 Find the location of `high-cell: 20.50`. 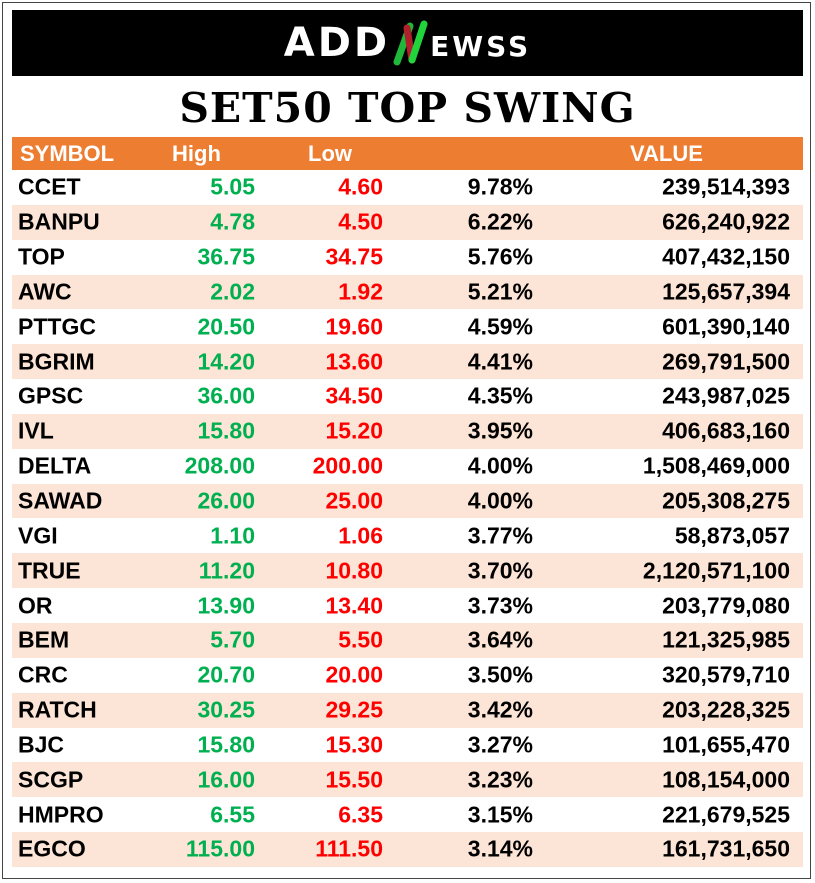

high-cell: 20.50 is located at coordinates (226, 326).